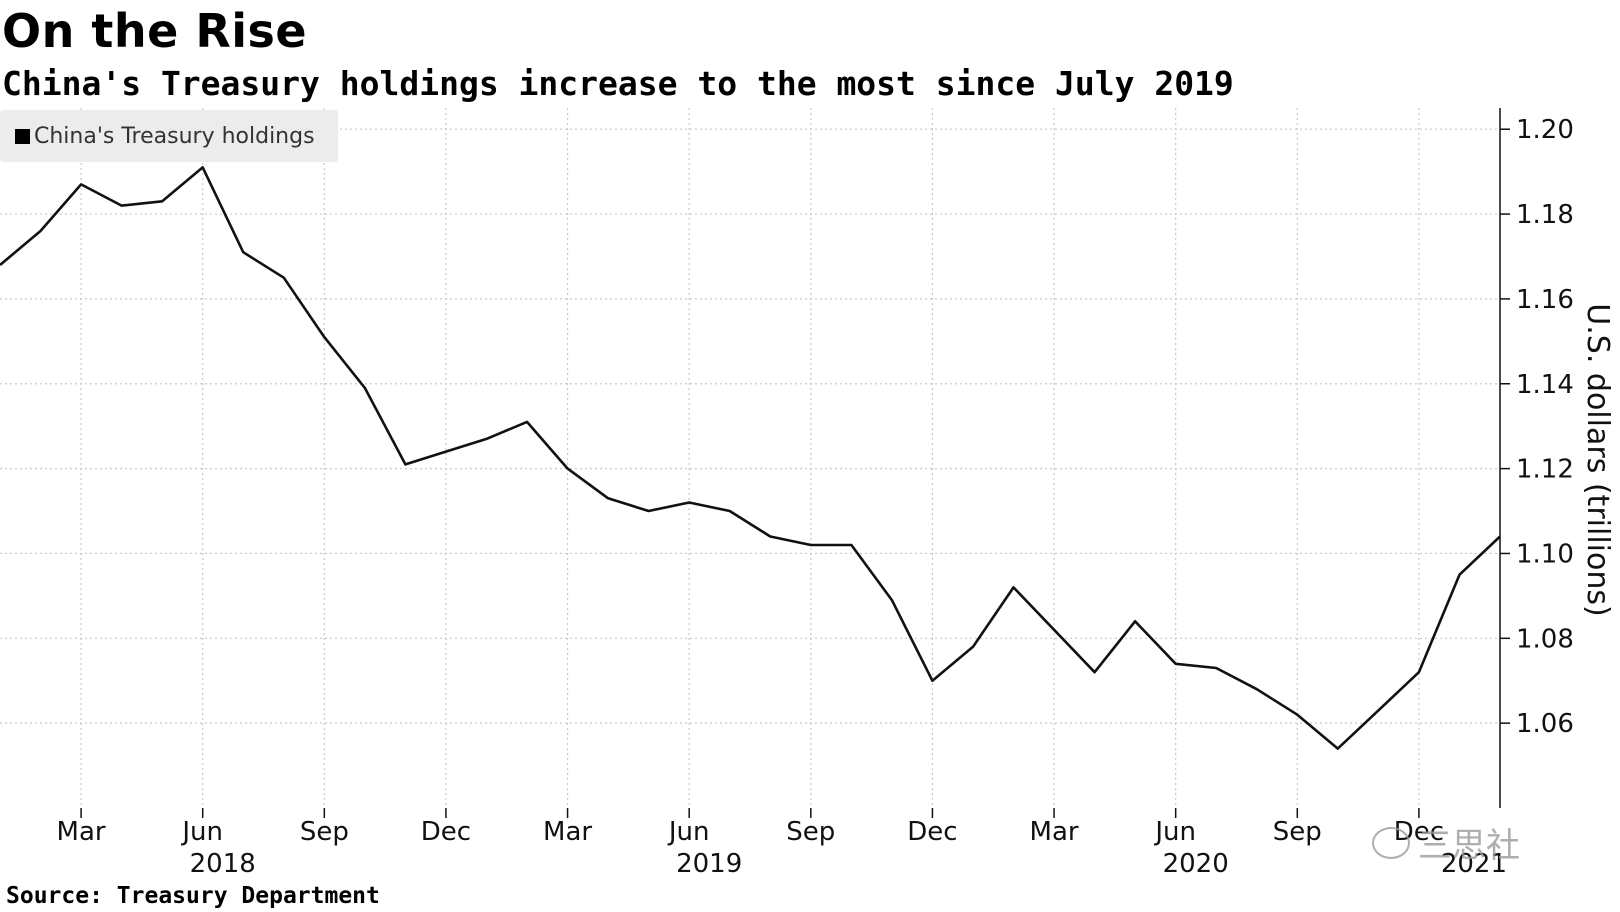  I want to click on watermark: 三思社, so click(1446, 842).